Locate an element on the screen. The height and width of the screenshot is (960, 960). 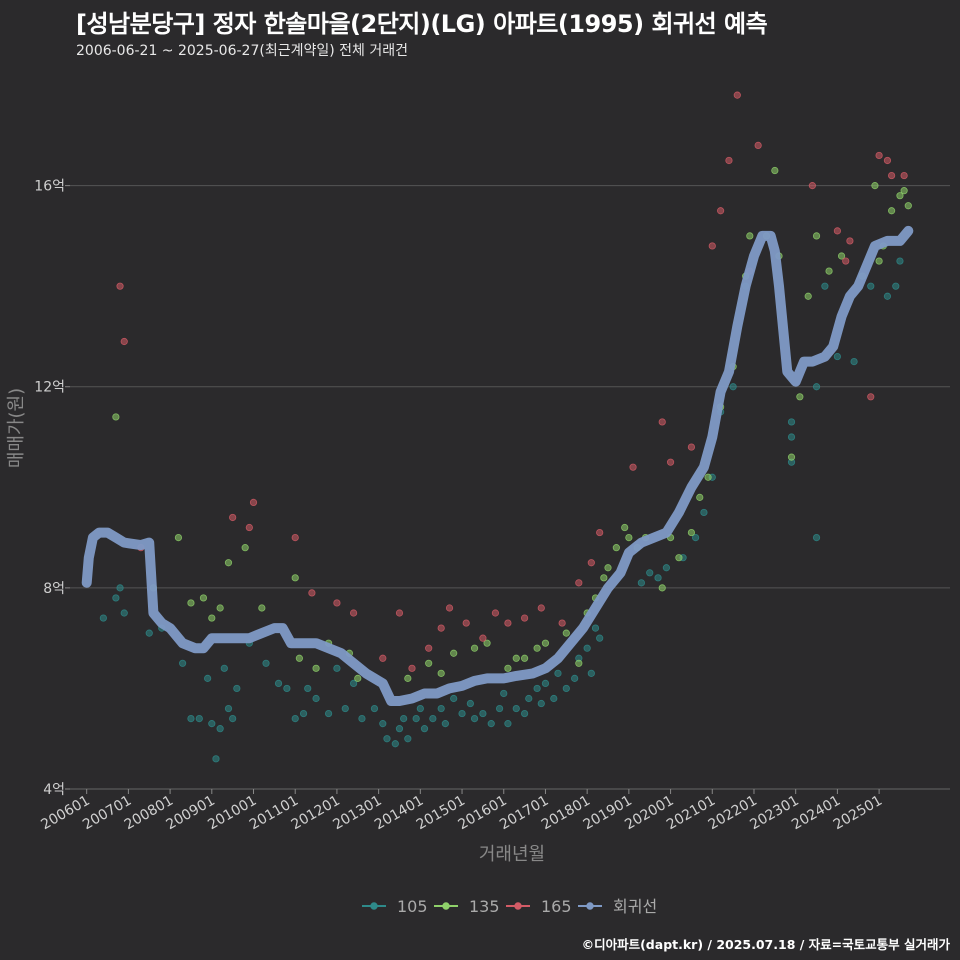
legend-label: 165 is located at coordinates (556, 906).